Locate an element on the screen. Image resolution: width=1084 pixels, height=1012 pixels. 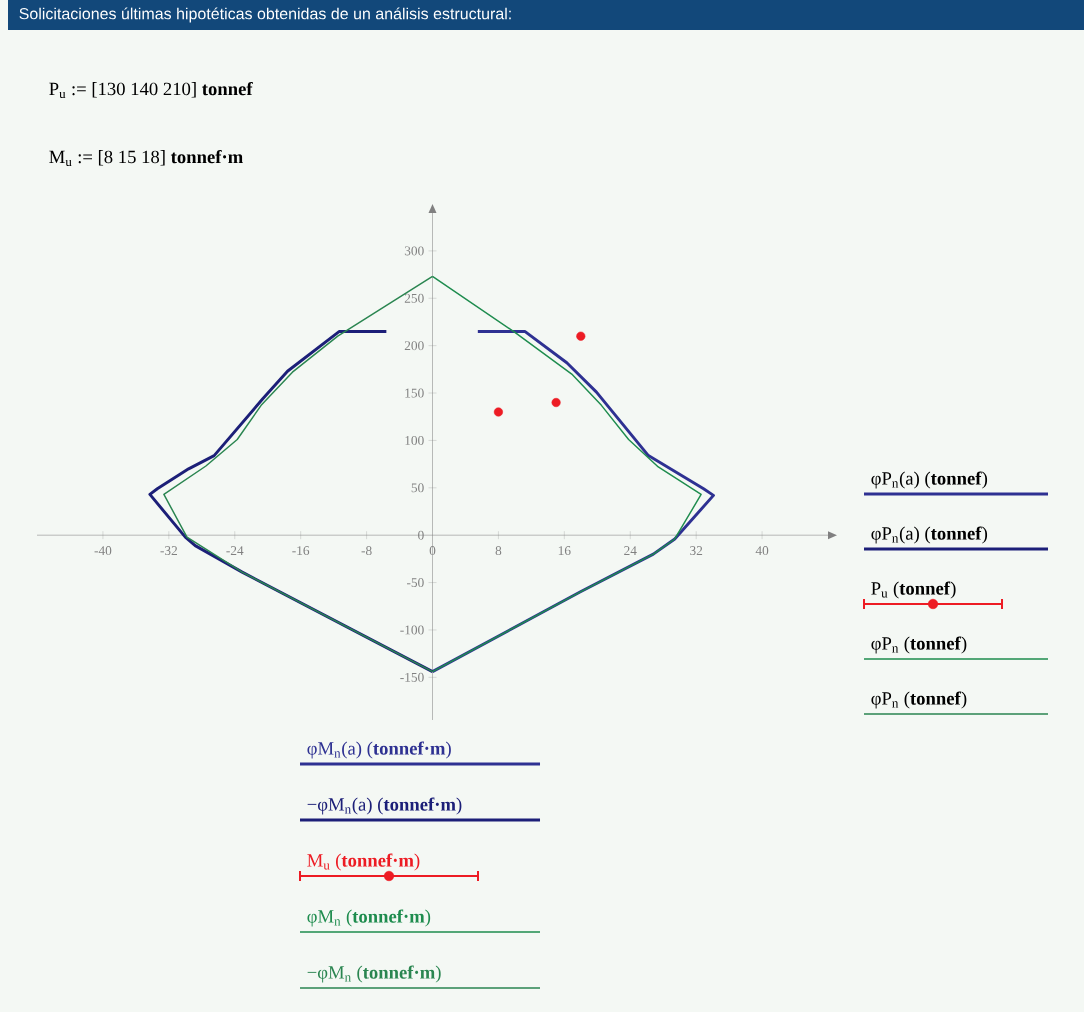
x-tick-label: -8 is located at coordinates (366, 551).